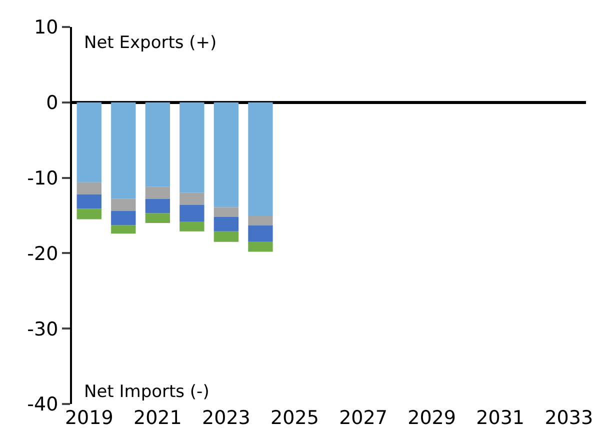 The height and width of the screenshot is (444, 603). What do you see at coordinates (147, 392) in the screenshot?
I see `annotation: Net Imports (-)` at bounding box center [147, 392].